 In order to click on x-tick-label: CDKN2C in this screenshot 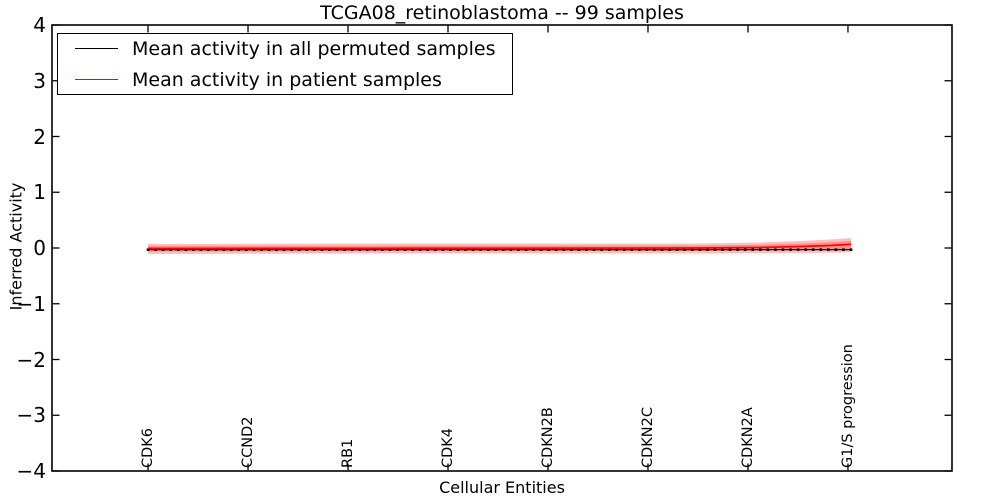, I will do `click(647, 437)`.